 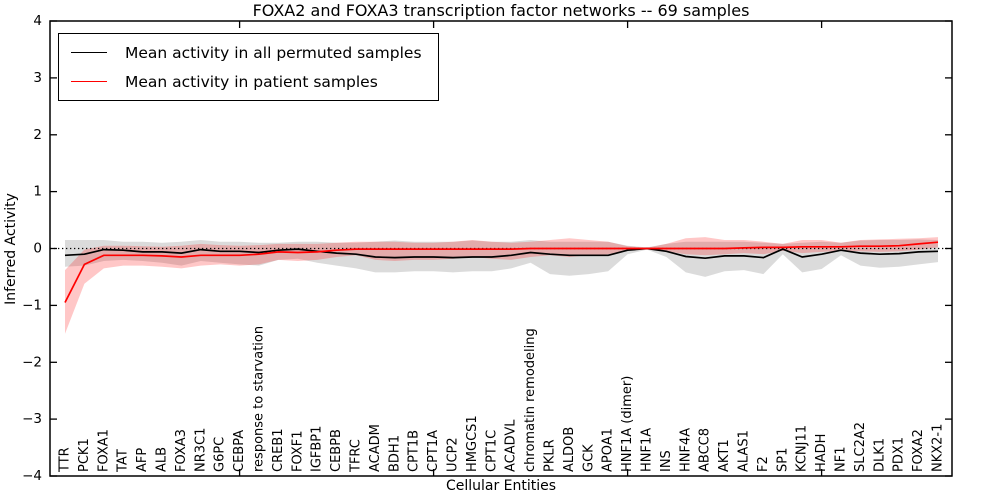 I want to click on y-tick-label: −4, so click(x=32, y=476).